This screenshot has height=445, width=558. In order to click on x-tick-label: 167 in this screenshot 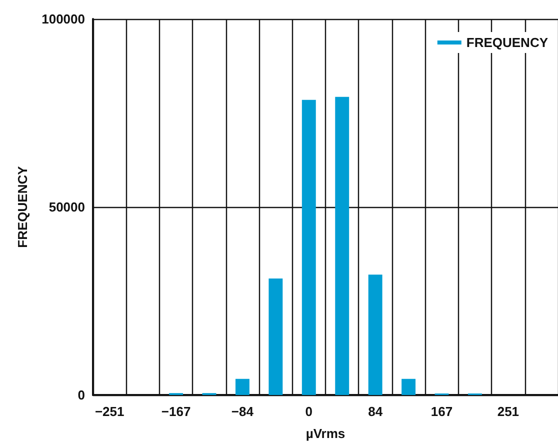, I will do `click(441, 411)`.